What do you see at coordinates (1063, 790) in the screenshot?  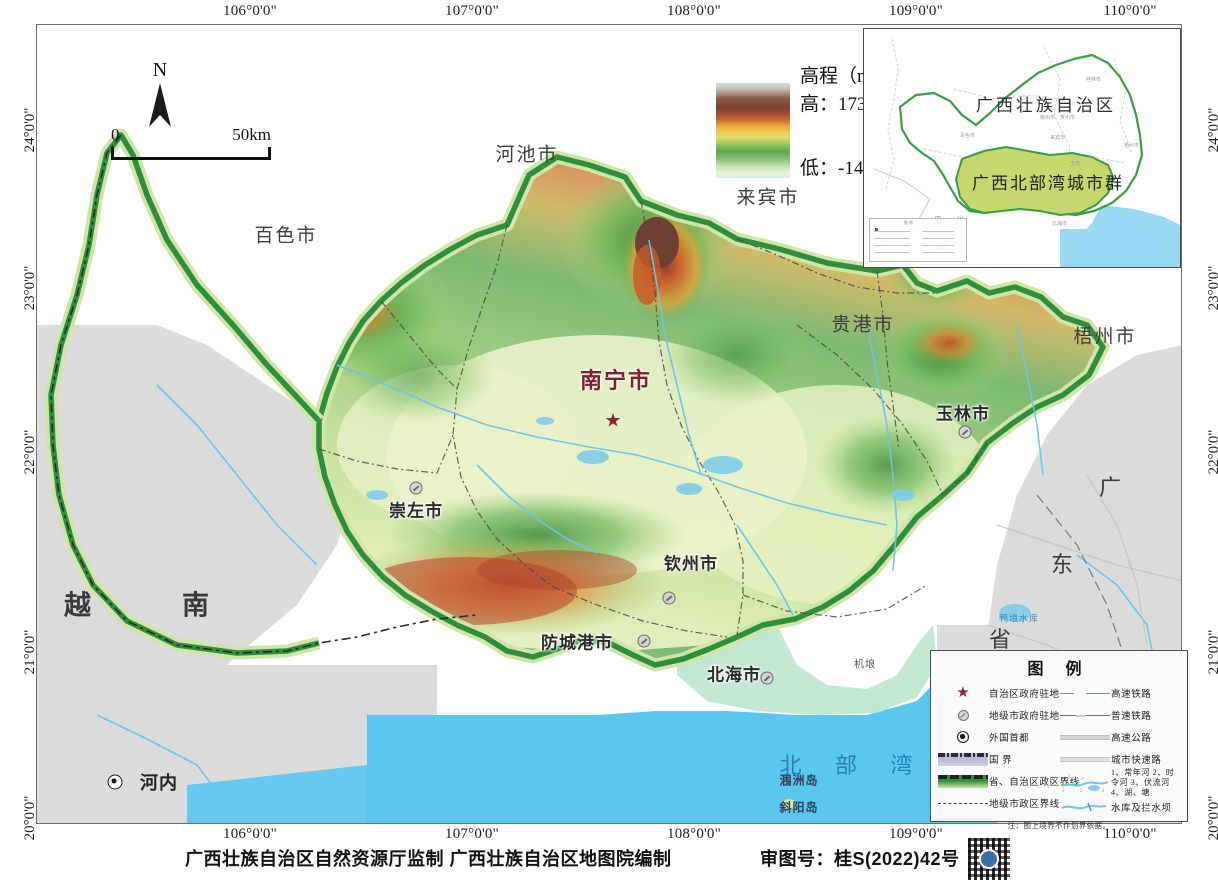 I see `svg-text: 3` at bounding box center [1063, 790].